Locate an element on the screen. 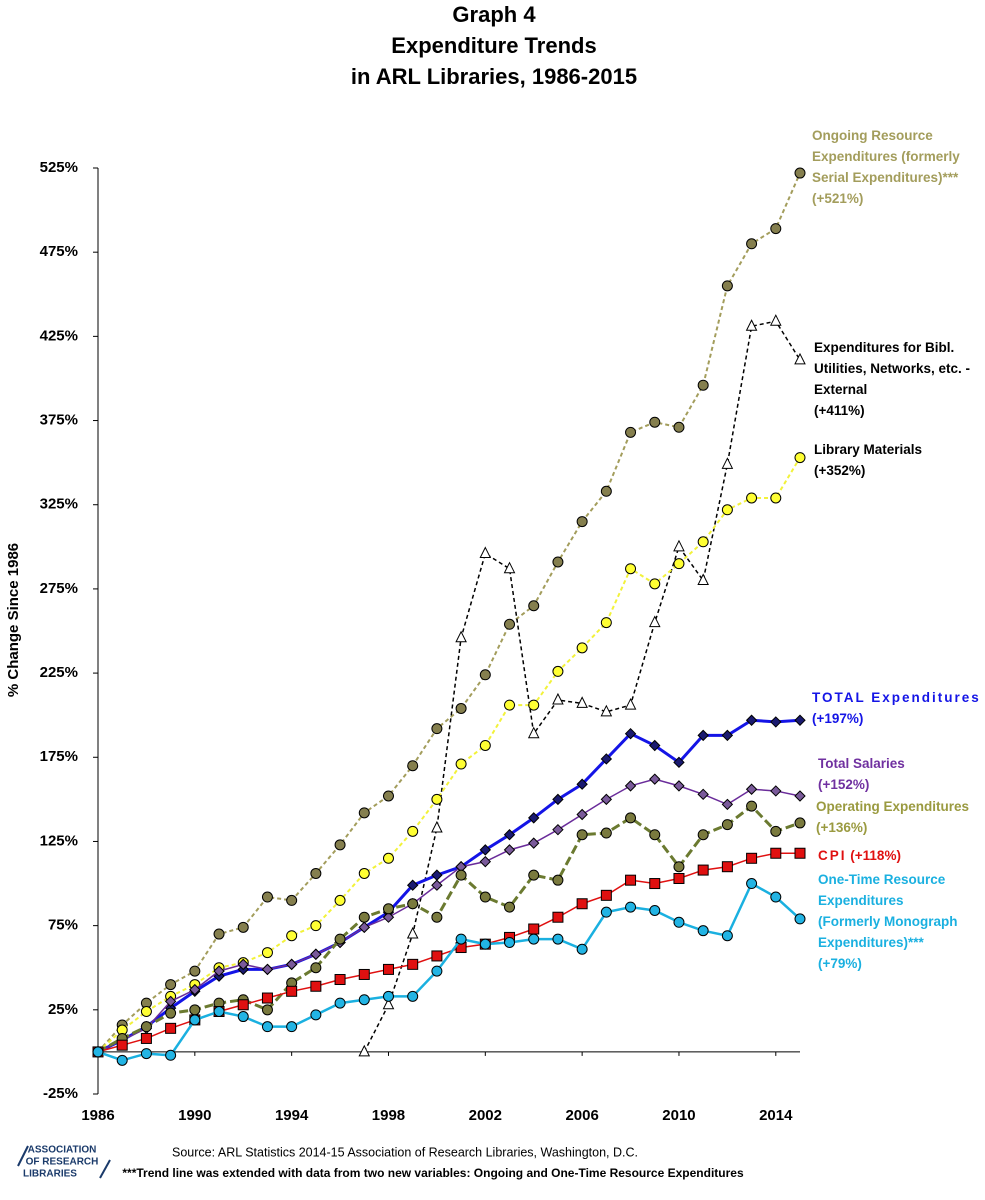 The height and width of the screenshot is (1200, 985). series-label: Operating Expenditures (+136%) is located at coordinates (898, 817).